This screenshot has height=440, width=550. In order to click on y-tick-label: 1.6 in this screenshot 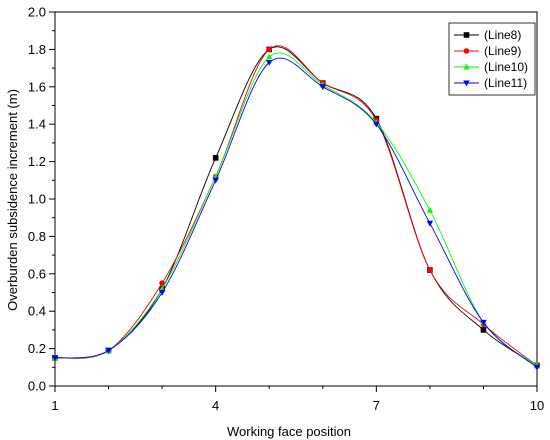, I will do `click(37, 86)`.